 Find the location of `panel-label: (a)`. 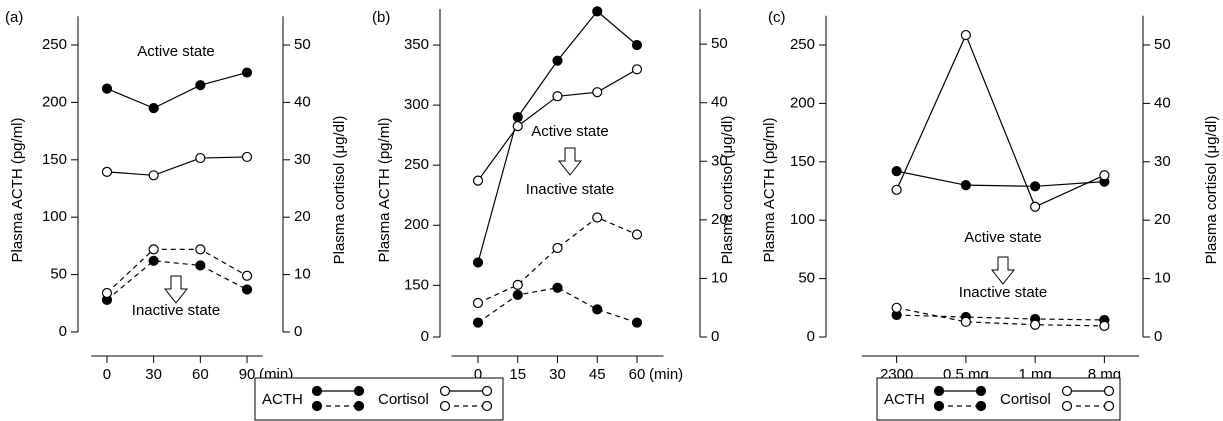

panel-label: (a) is located at coordinates (14, 17).